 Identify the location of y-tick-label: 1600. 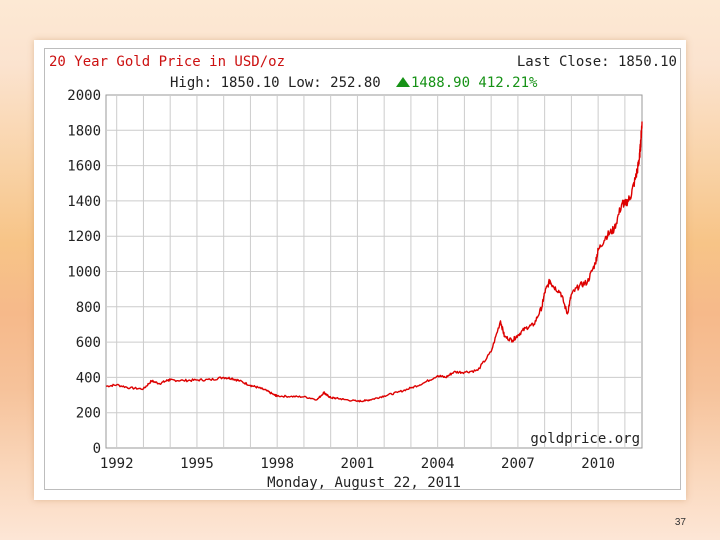
(84, 167).